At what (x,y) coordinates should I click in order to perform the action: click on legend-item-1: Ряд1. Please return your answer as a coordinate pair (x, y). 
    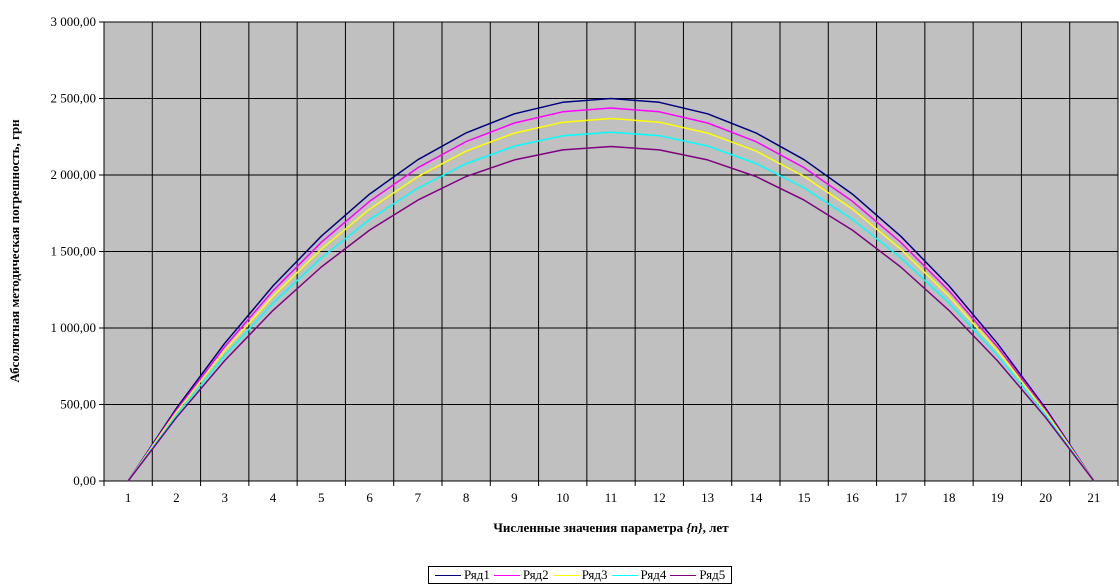
    Looking at the image, I should click on (462, 575).